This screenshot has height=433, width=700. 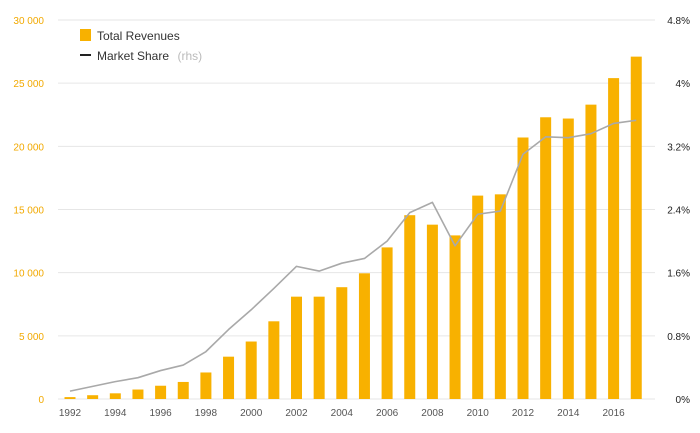 I want to click on left-tick-label: 0, so click(x=41, y=400).